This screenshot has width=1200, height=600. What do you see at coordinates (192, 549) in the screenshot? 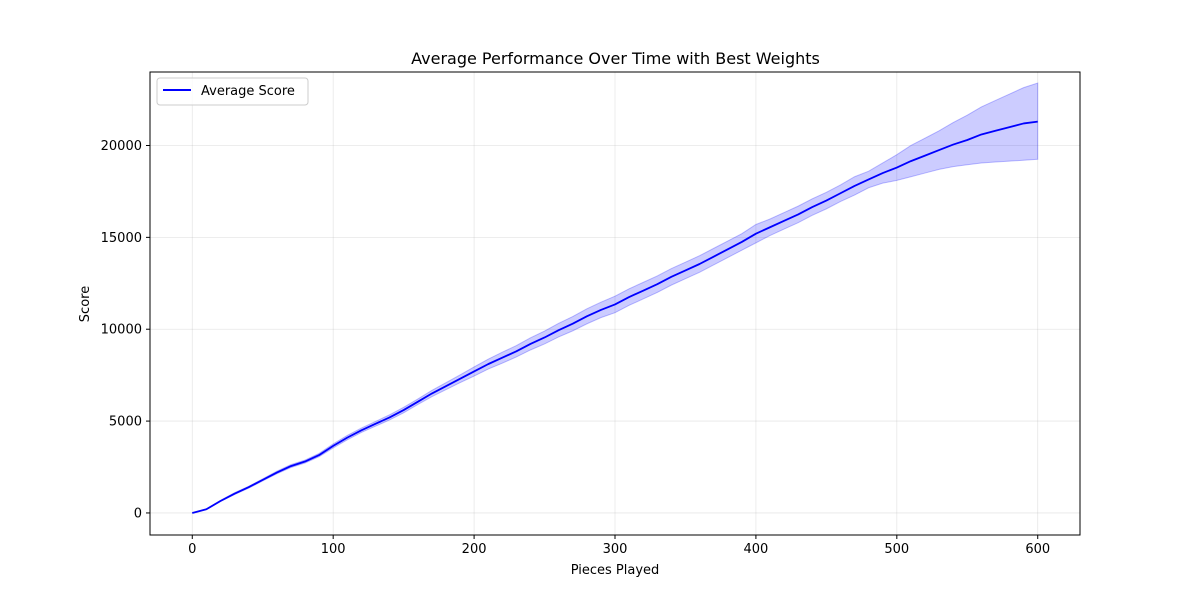
I see `x-tick-label: 0` at bounding box center [192, 549].